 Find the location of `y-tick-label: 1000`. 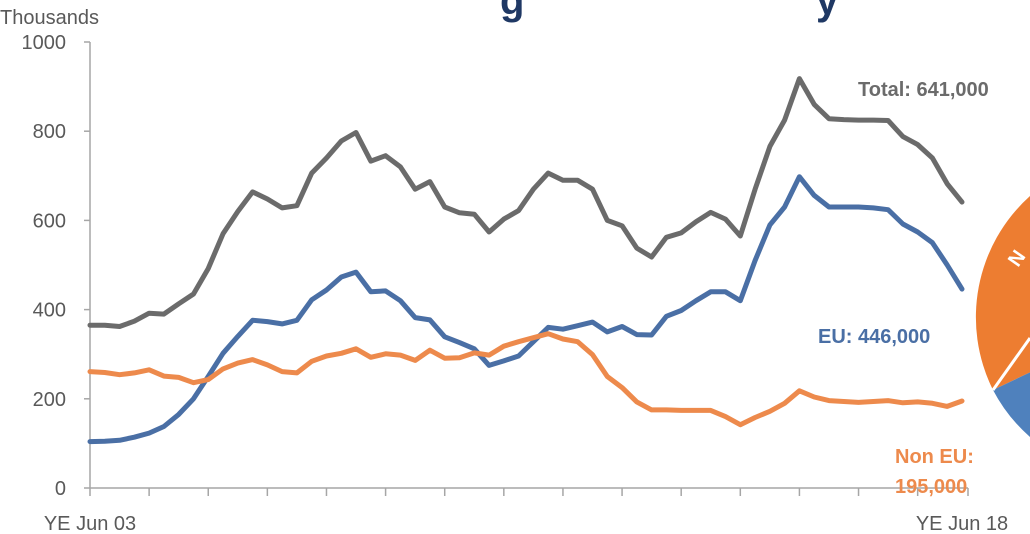

y-tick-label: 1000 is located at coordinates (44, 43).